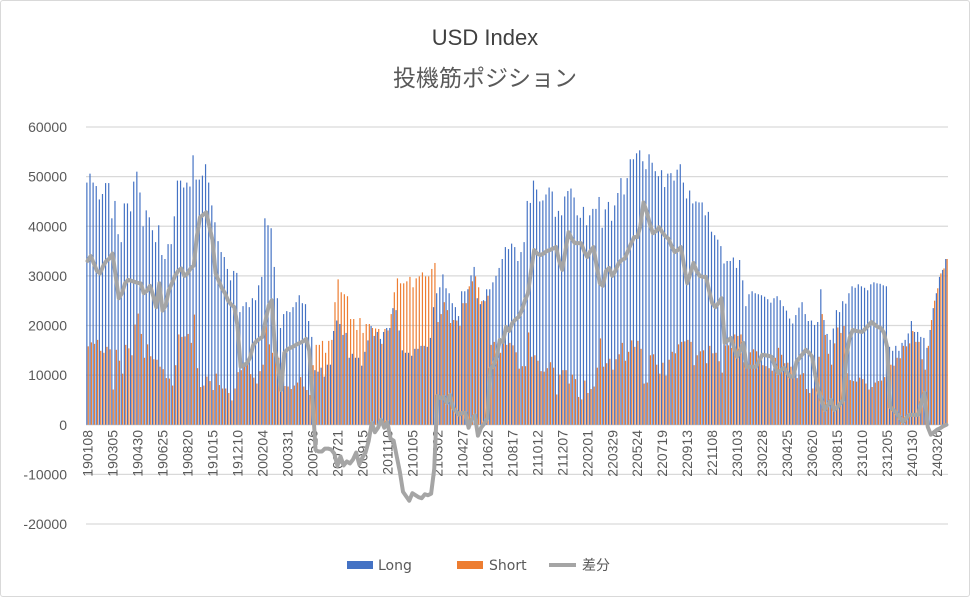 This screenshot has height=597, width=970. I want to click on legend-item-short: Short, so click(492, 566).